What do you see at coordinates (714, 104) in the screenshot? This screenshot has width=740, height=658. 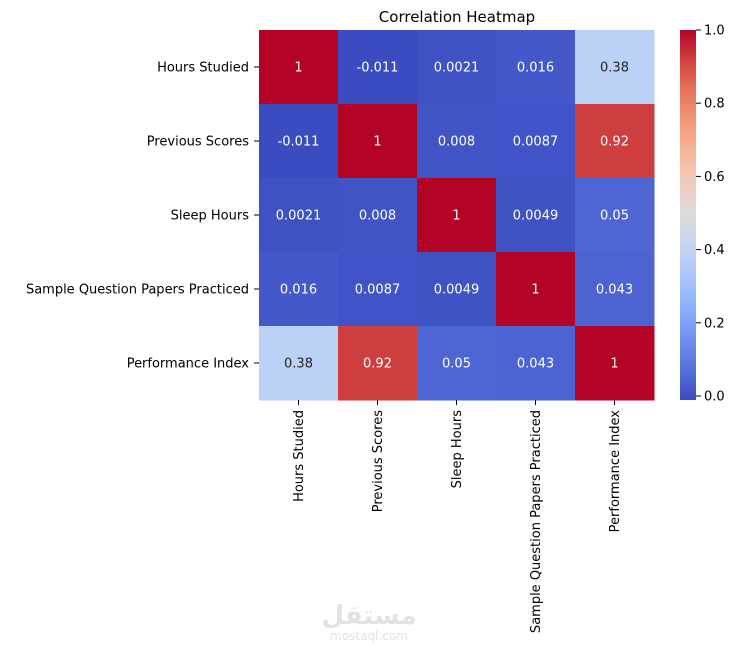 I see `colorbar-tick-label: 0.8` at bounding box center [714, 104].